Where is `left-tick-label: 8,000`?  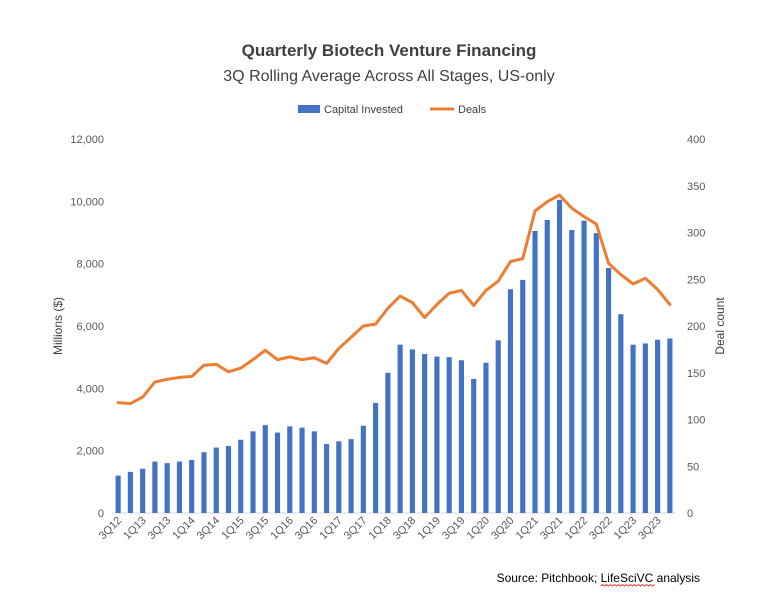
left-tick-label: 8,000 is located at coordinates (90, 265).